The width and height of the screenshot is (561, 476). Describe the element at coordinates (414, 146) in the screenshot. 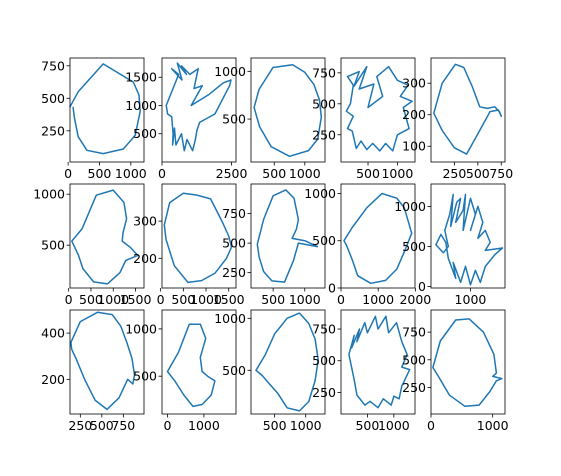

I see `y-tick-label: 100` at that location.